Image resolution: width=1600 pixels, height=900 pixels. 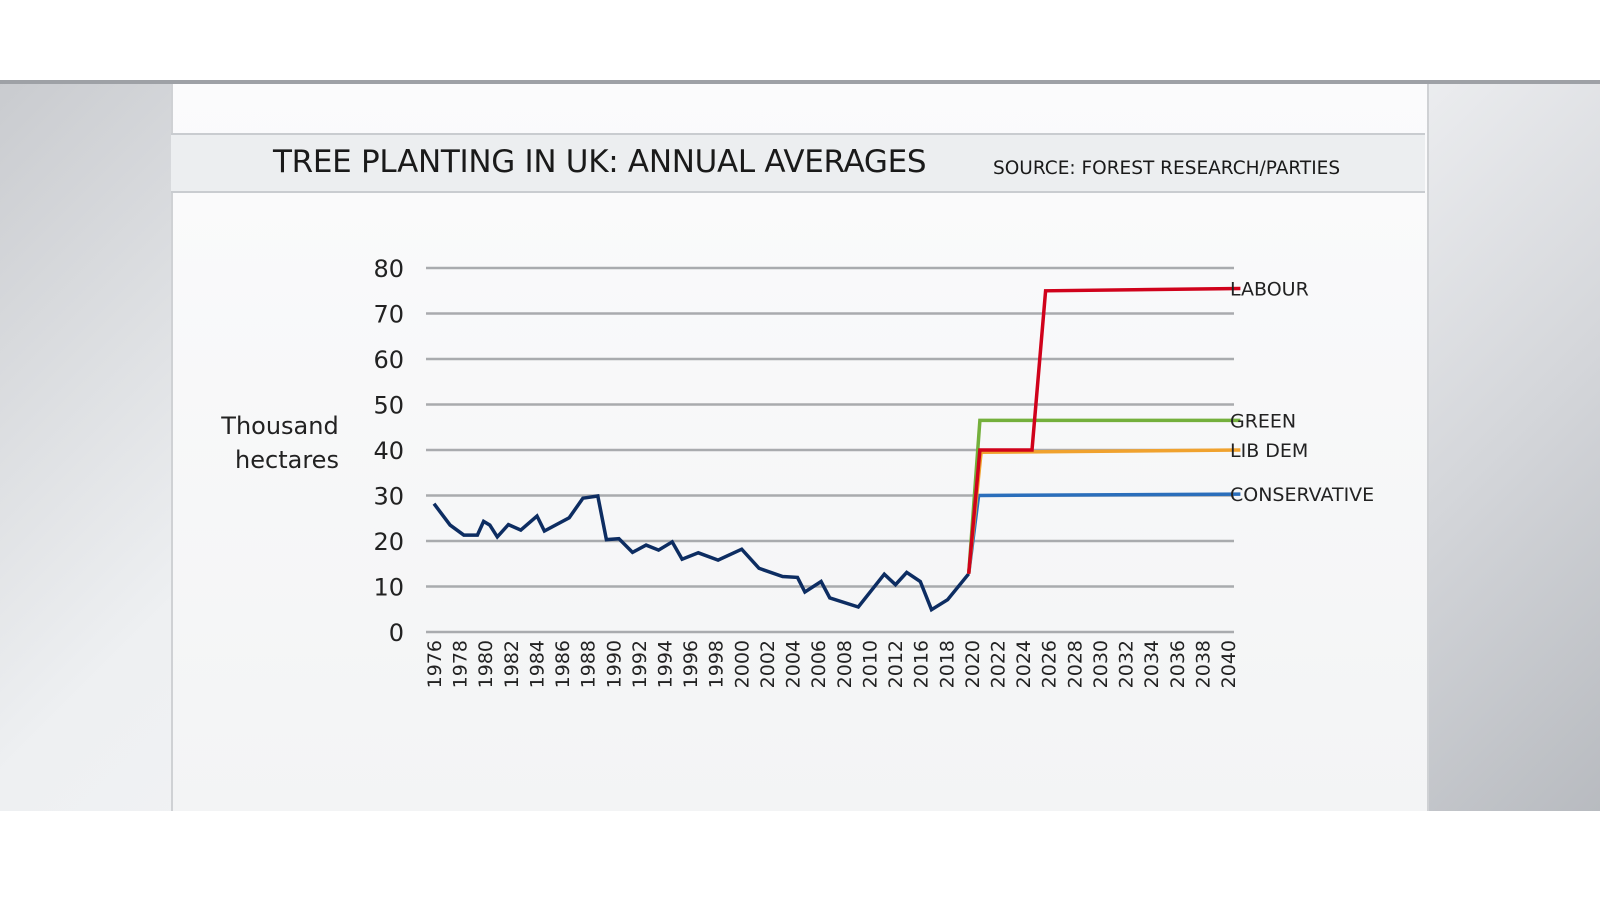 What do you see at coordinates (1101, 664) in the screenshot?
I see `x-tick-label: 2030` at bounding box center [1101, 664].